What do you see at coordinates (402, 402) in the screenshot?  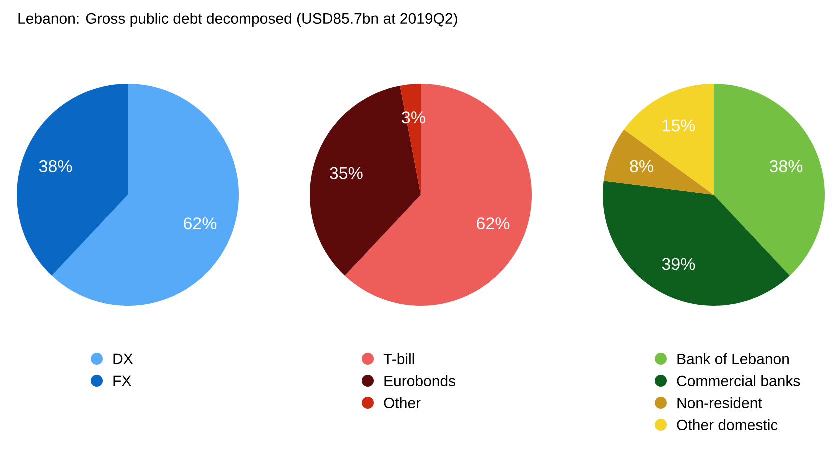 I see `legend-label: Other` at bounding box center [402, 402].